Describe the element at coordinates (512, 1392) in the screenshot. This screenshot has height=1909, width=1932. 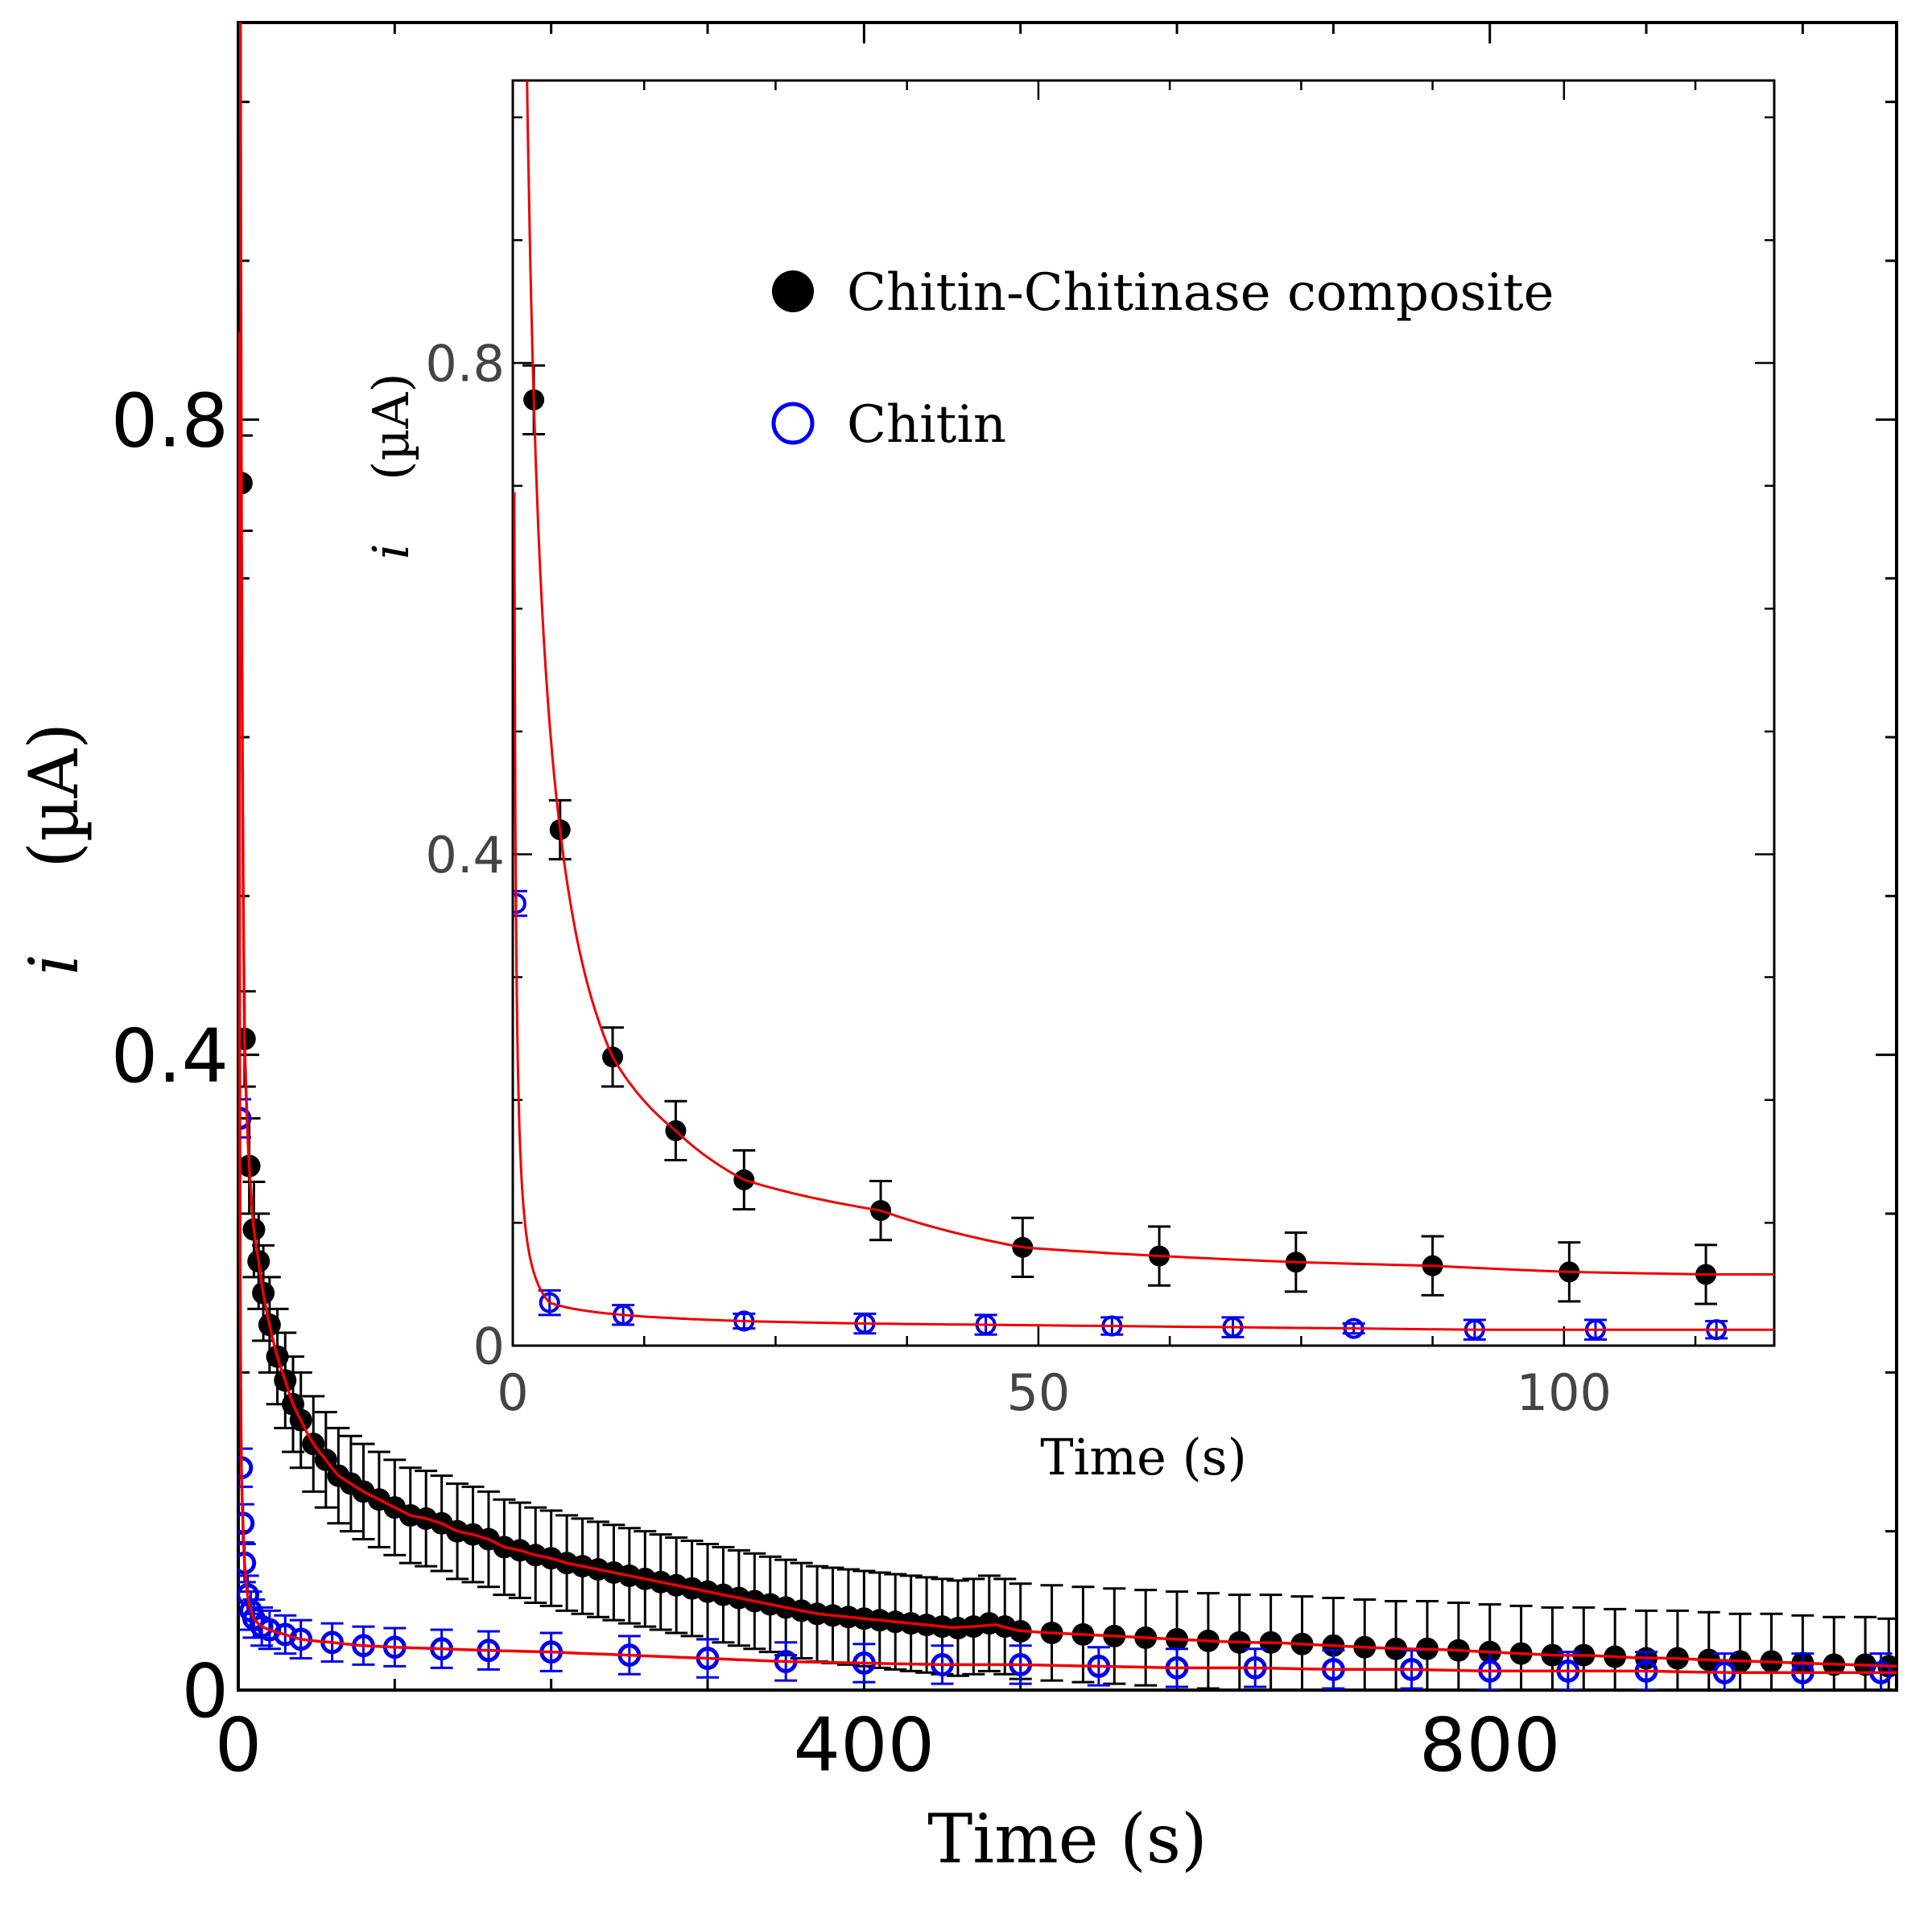
I see `inset-x-tick-label: 0` at that location.